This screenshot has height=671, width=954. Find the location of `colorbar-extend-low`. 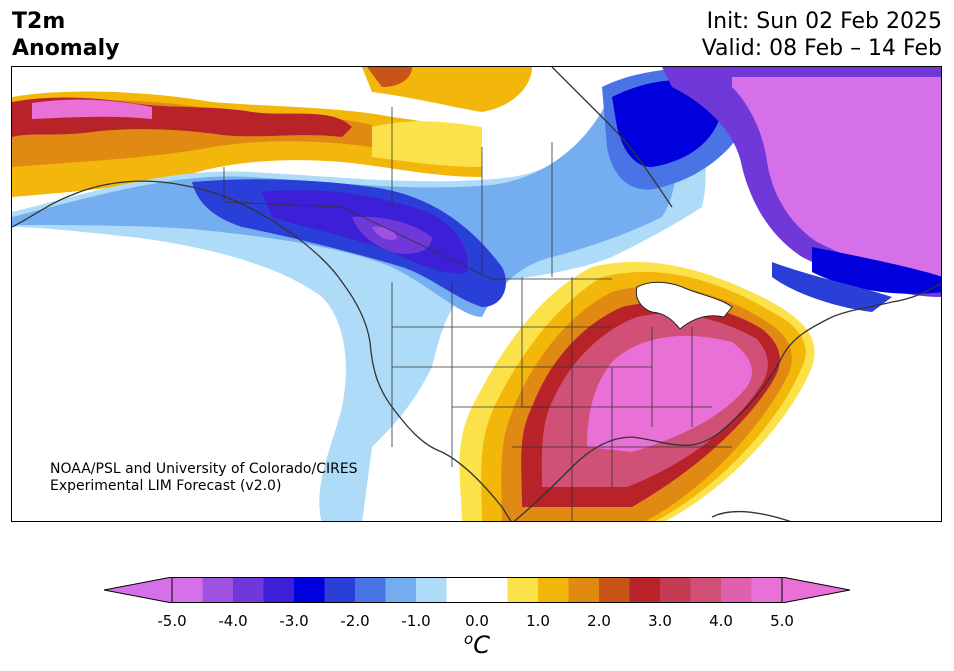

colorbar-extend-low is located at coordinates (138, 590).